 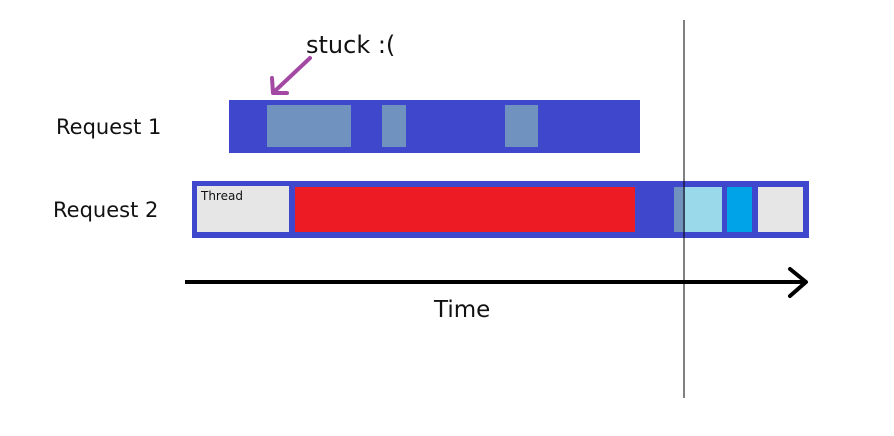 I want to click on time-axis-arrowhead, so click(x=798, y=282).